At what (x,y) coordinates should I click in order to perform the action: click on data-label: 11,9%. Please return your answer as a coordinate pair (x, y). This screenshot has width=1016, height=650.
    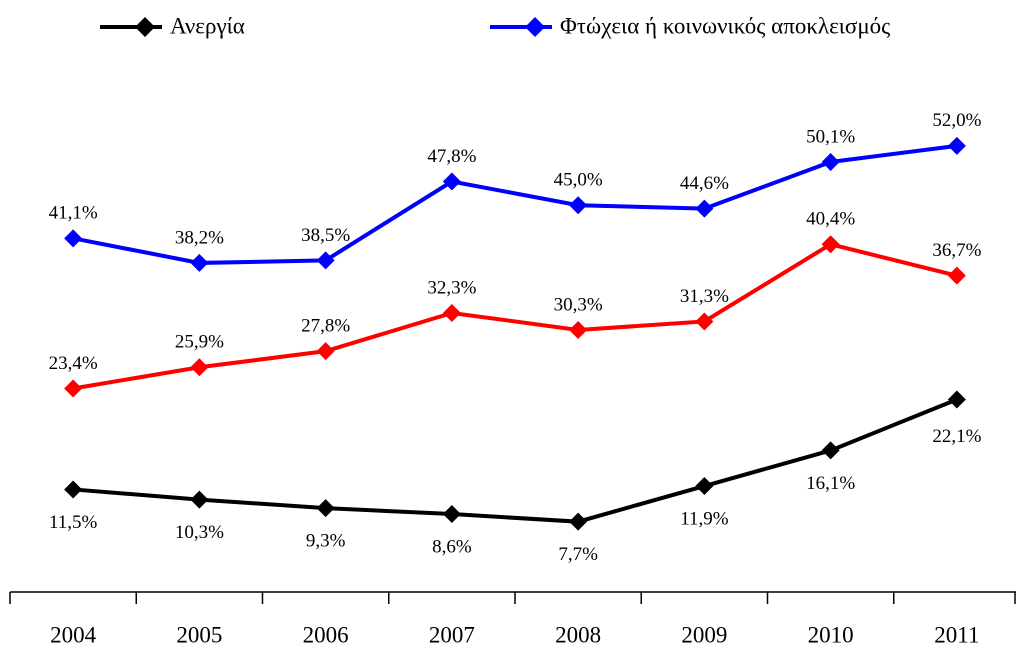
    Looking at the image, I should click on (704, 518).